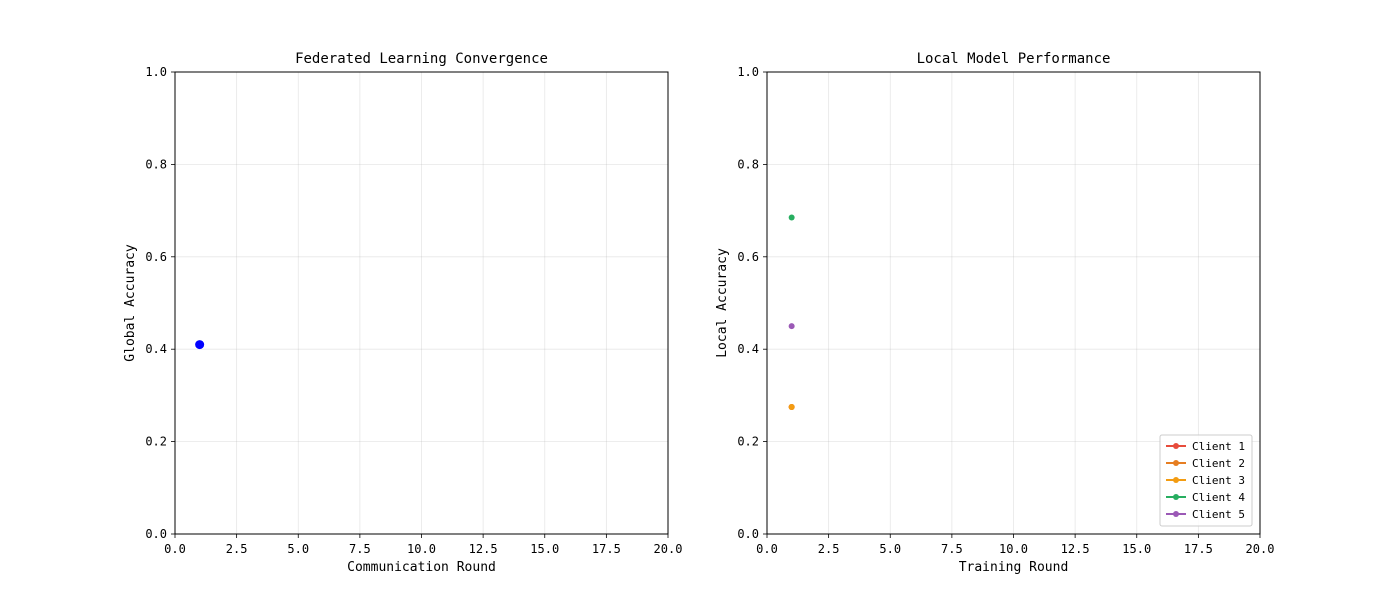  Describe the element at coordinates (1218, 446) in the screenshot. I see `legend-label-1: Client 1` at that location.